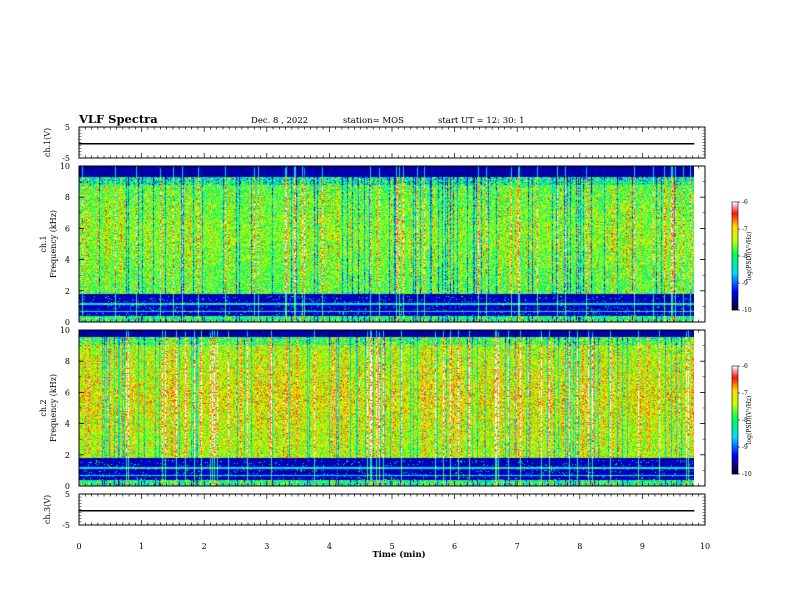 The height and width of the screenshot is (612, 792). Describe the element at coordinates (65, 330) in the screenshot. I see `y-tick-label: 10` at that location.